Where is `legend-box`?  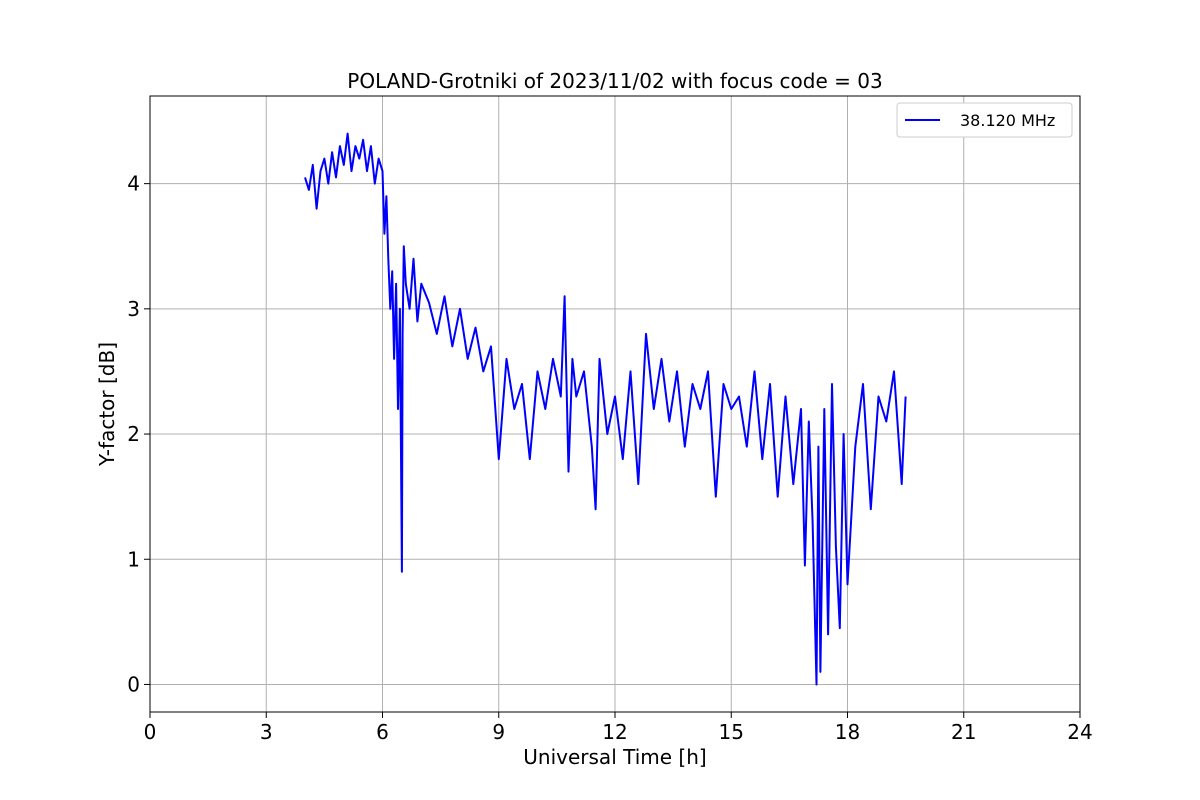 legend-box is located at coordinates (984, 120).